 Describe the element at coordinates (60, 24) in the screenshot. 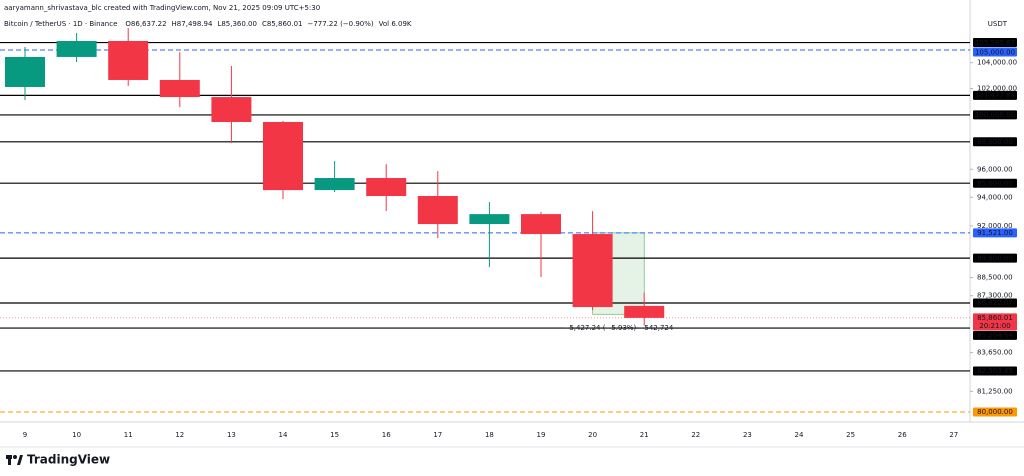

I see `symbol: Bitcoin / TetherUS · 1D · Binance` at that location.